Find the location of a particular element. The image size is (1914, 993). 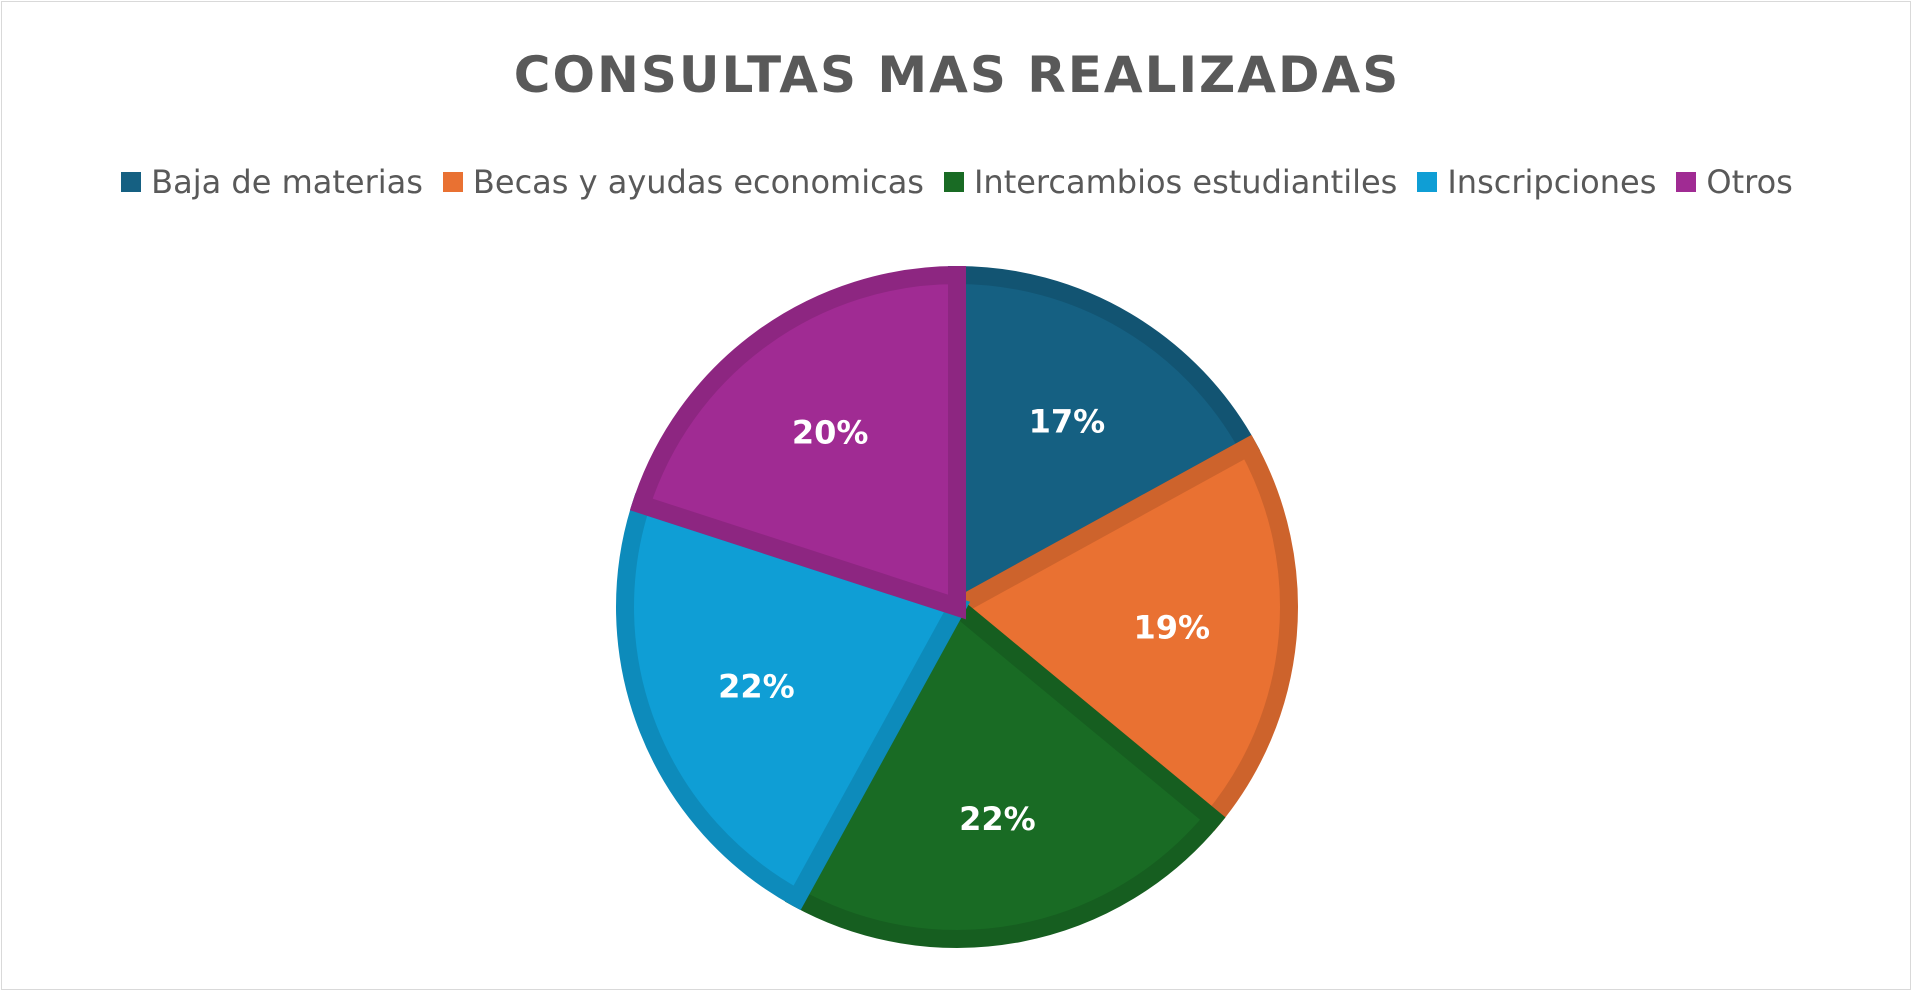

legend-item-otros: Otros is located at coordinates (1734, 182).